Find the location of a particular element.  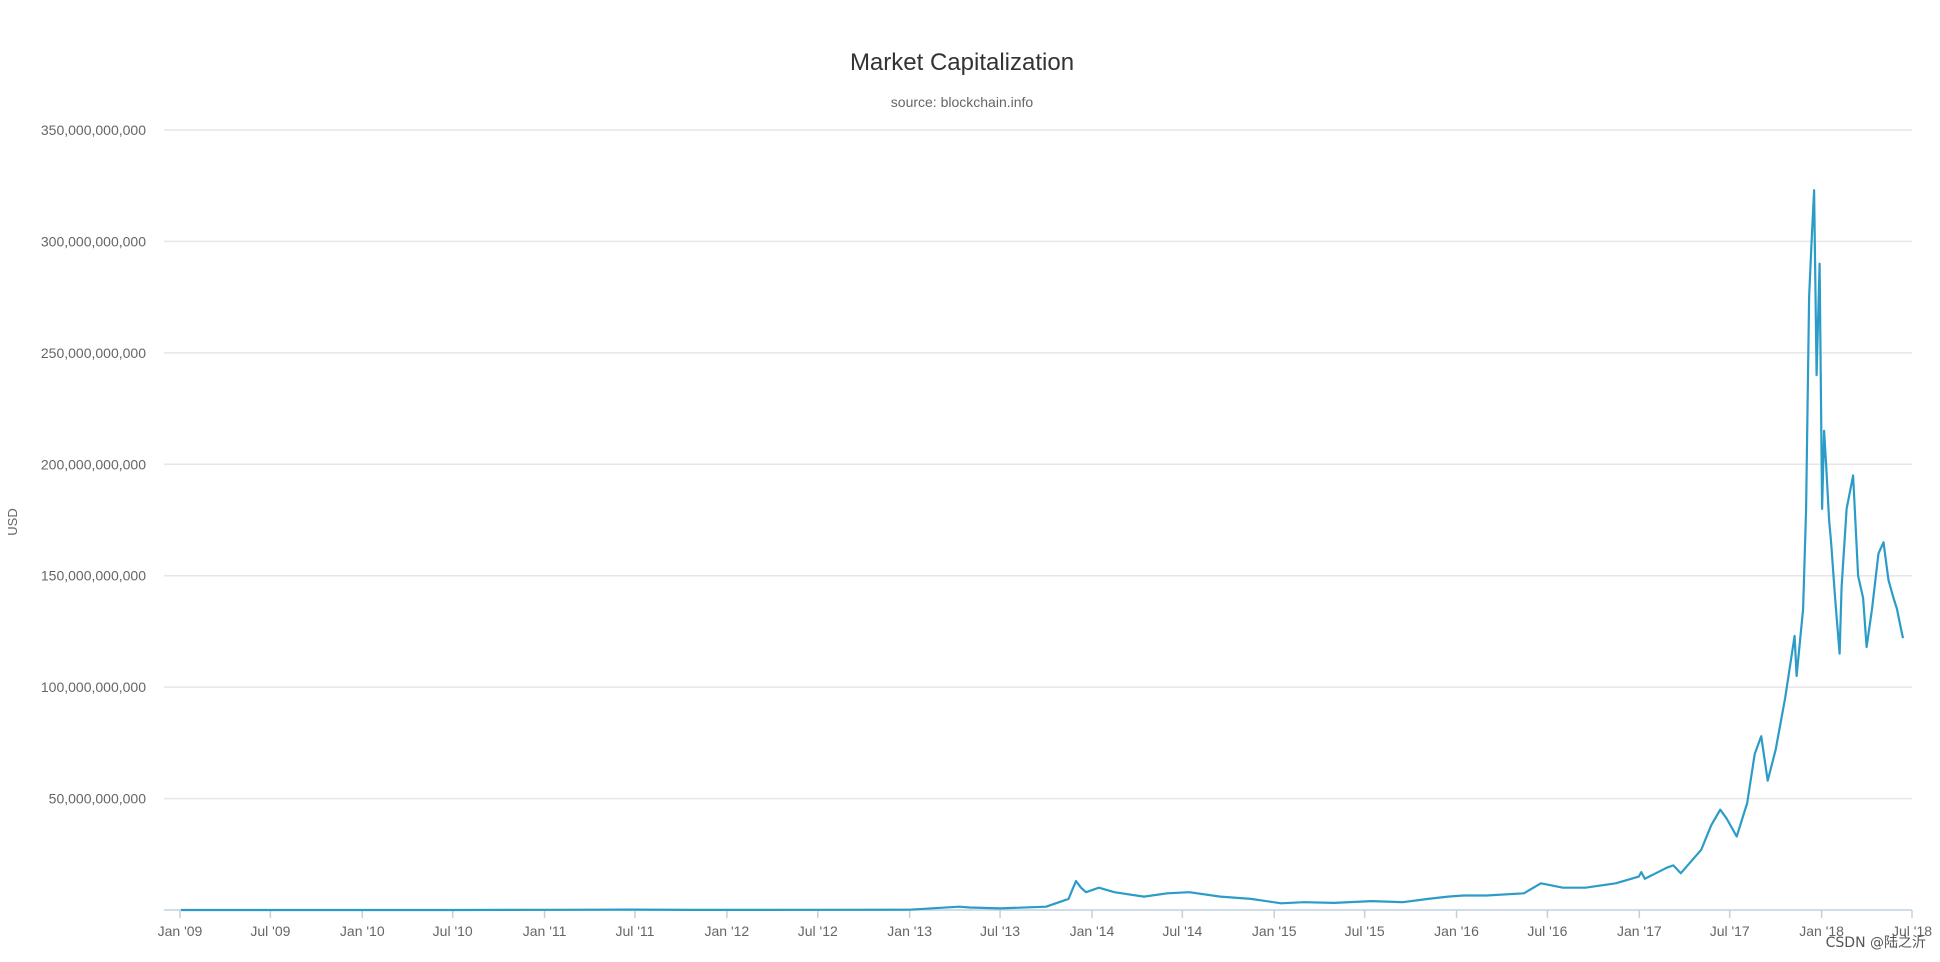

x-tick-label: Jan '13 is located at coordinates (909, 931).